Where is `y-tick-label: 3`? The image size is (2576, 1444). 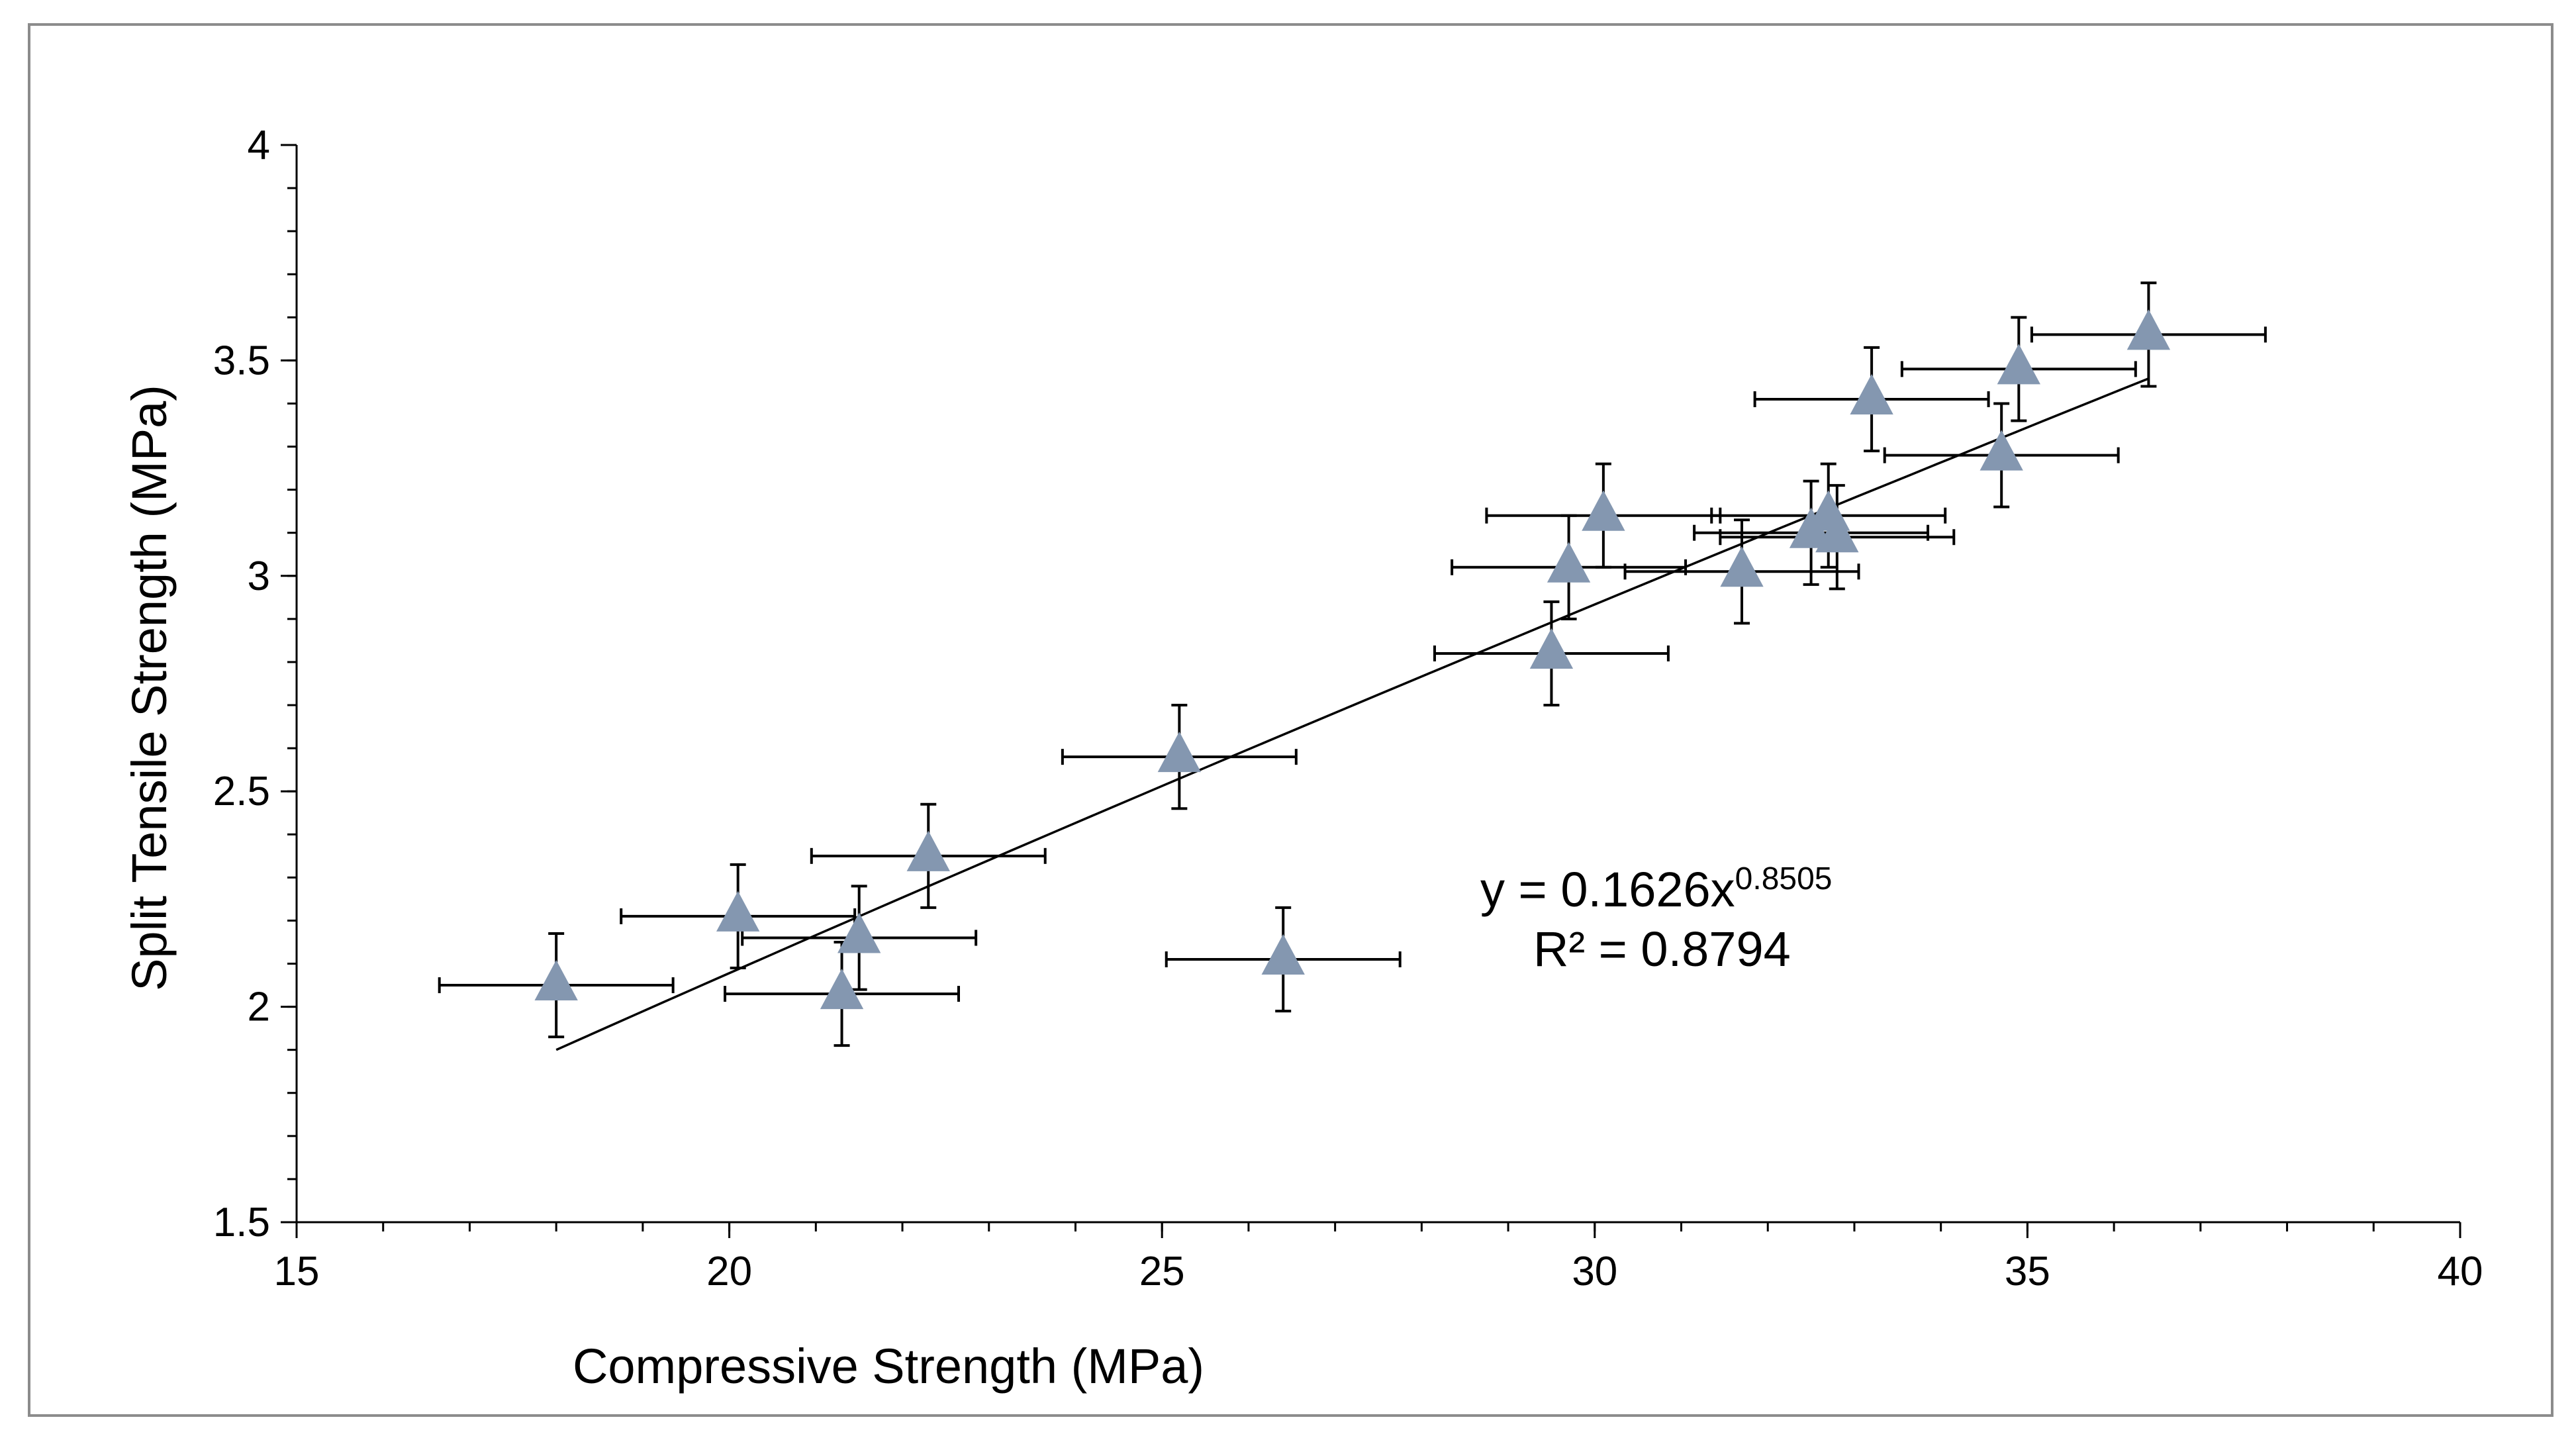 y-tick-label: 3 is located at coordinates (259, 576).